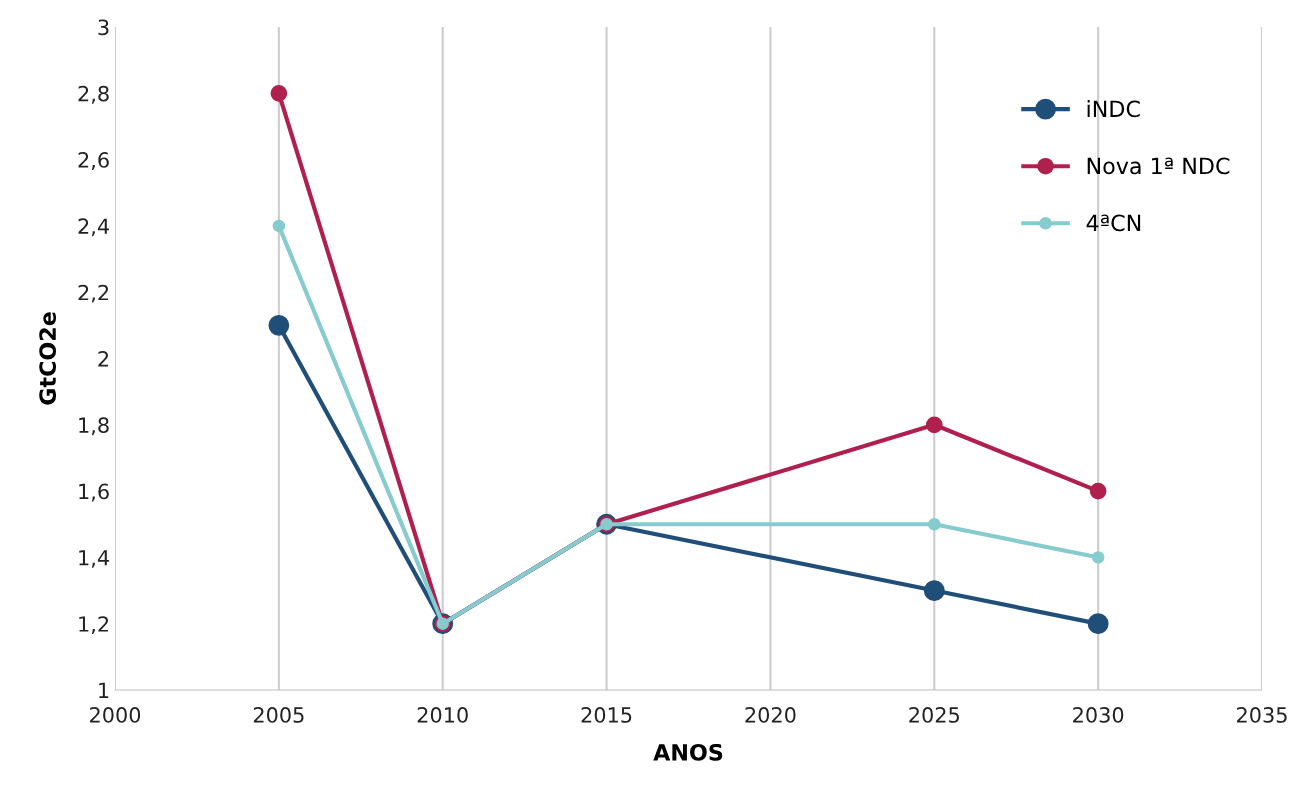 The image size is (1293, 787). I want to click on x-tick-label: 2015, so click(606, 715).